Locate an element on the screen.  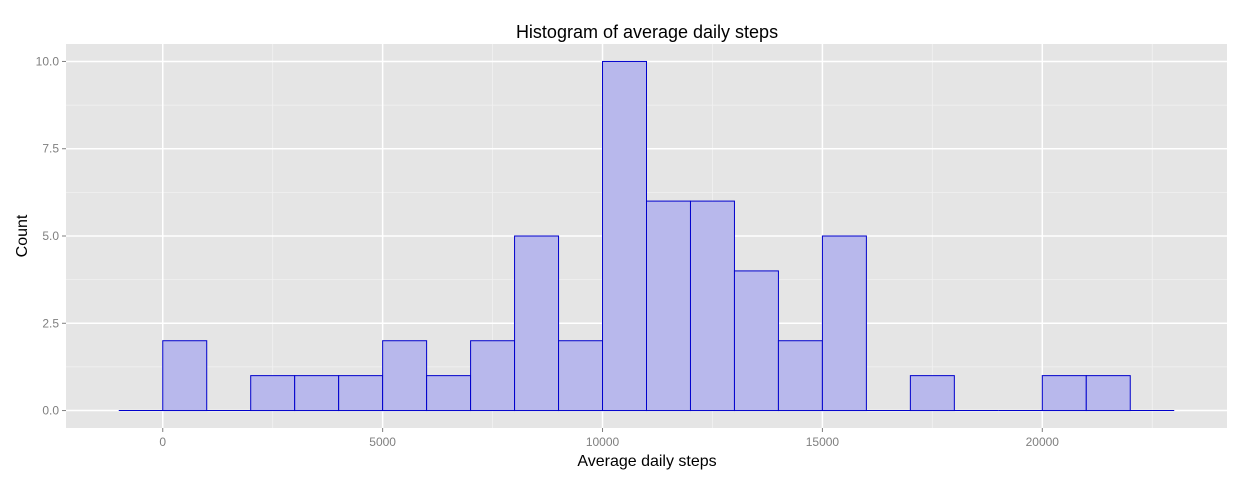
x-axis-ticks: 0 5000 10000 15000 20000 is located at coordinates (609, 438).